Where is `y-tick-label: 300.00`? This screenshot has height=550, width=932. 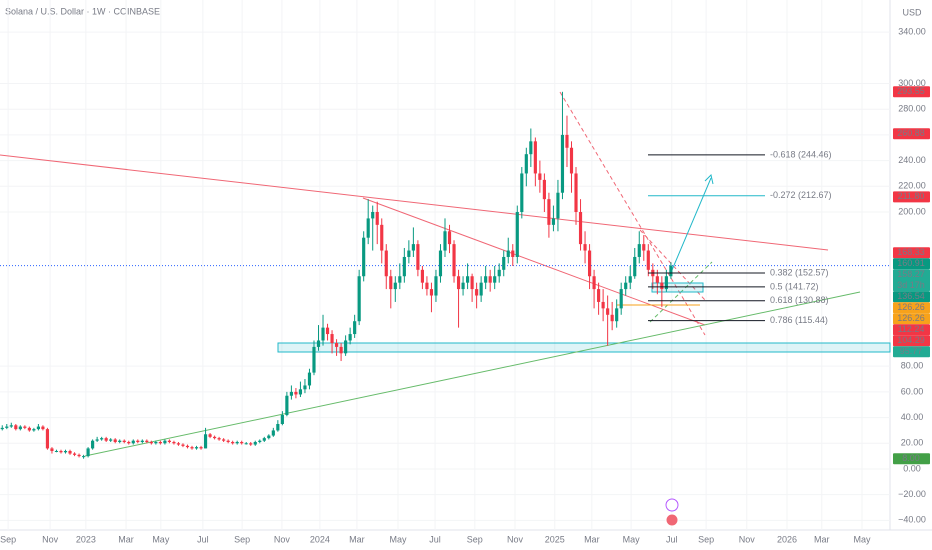
y-tick-label: 300.00 is located at coordinates (912, 83).